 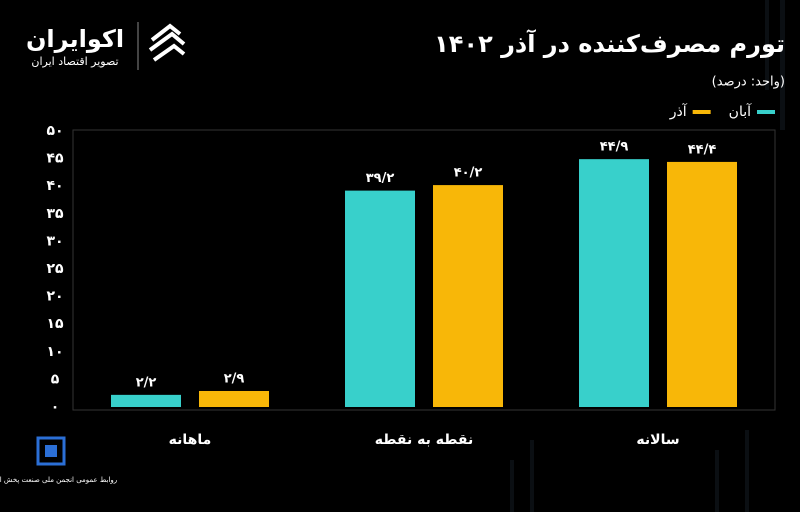 I want to click on source-logo, so click(x=51, y=451).